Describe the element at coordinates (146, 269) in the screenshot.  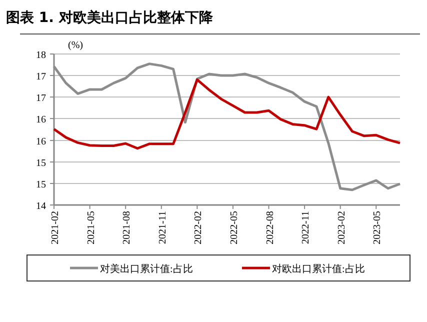
I see `legend-label: 对美出口累计值:占比` at that location.